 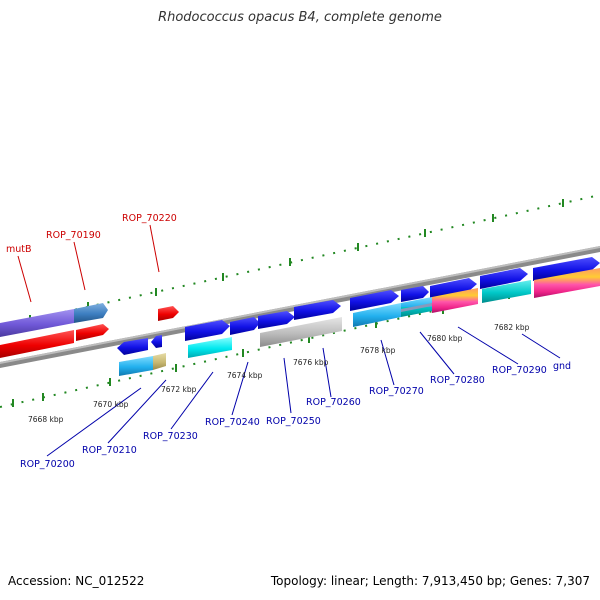 I want to click on gene-rop70190-bar, so click(x=91, y=313).